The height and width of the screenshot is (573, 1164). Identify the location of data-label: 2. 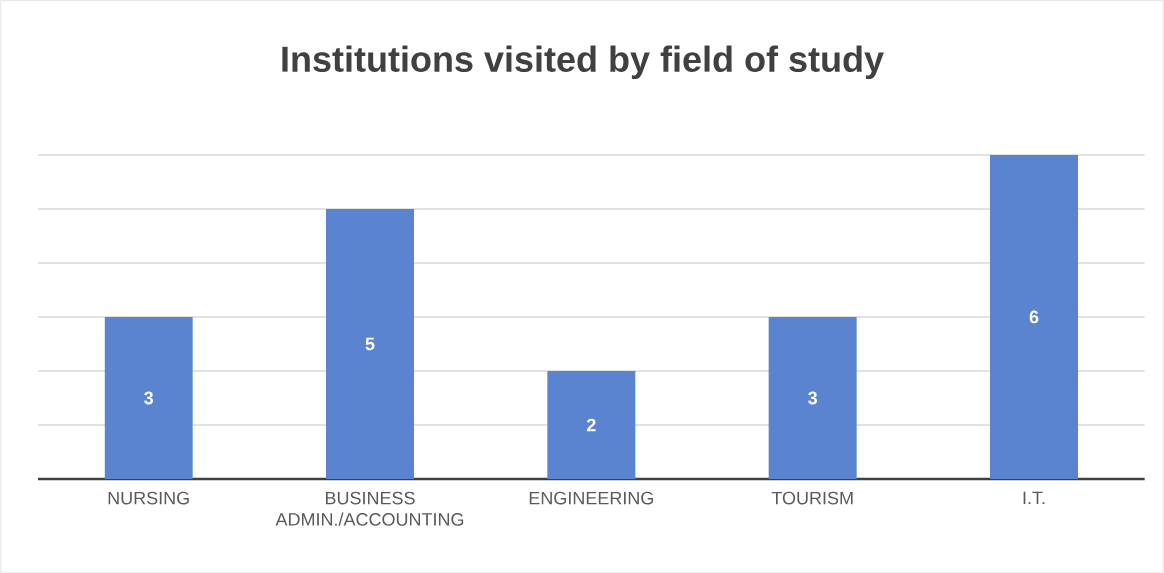
(591, 425).